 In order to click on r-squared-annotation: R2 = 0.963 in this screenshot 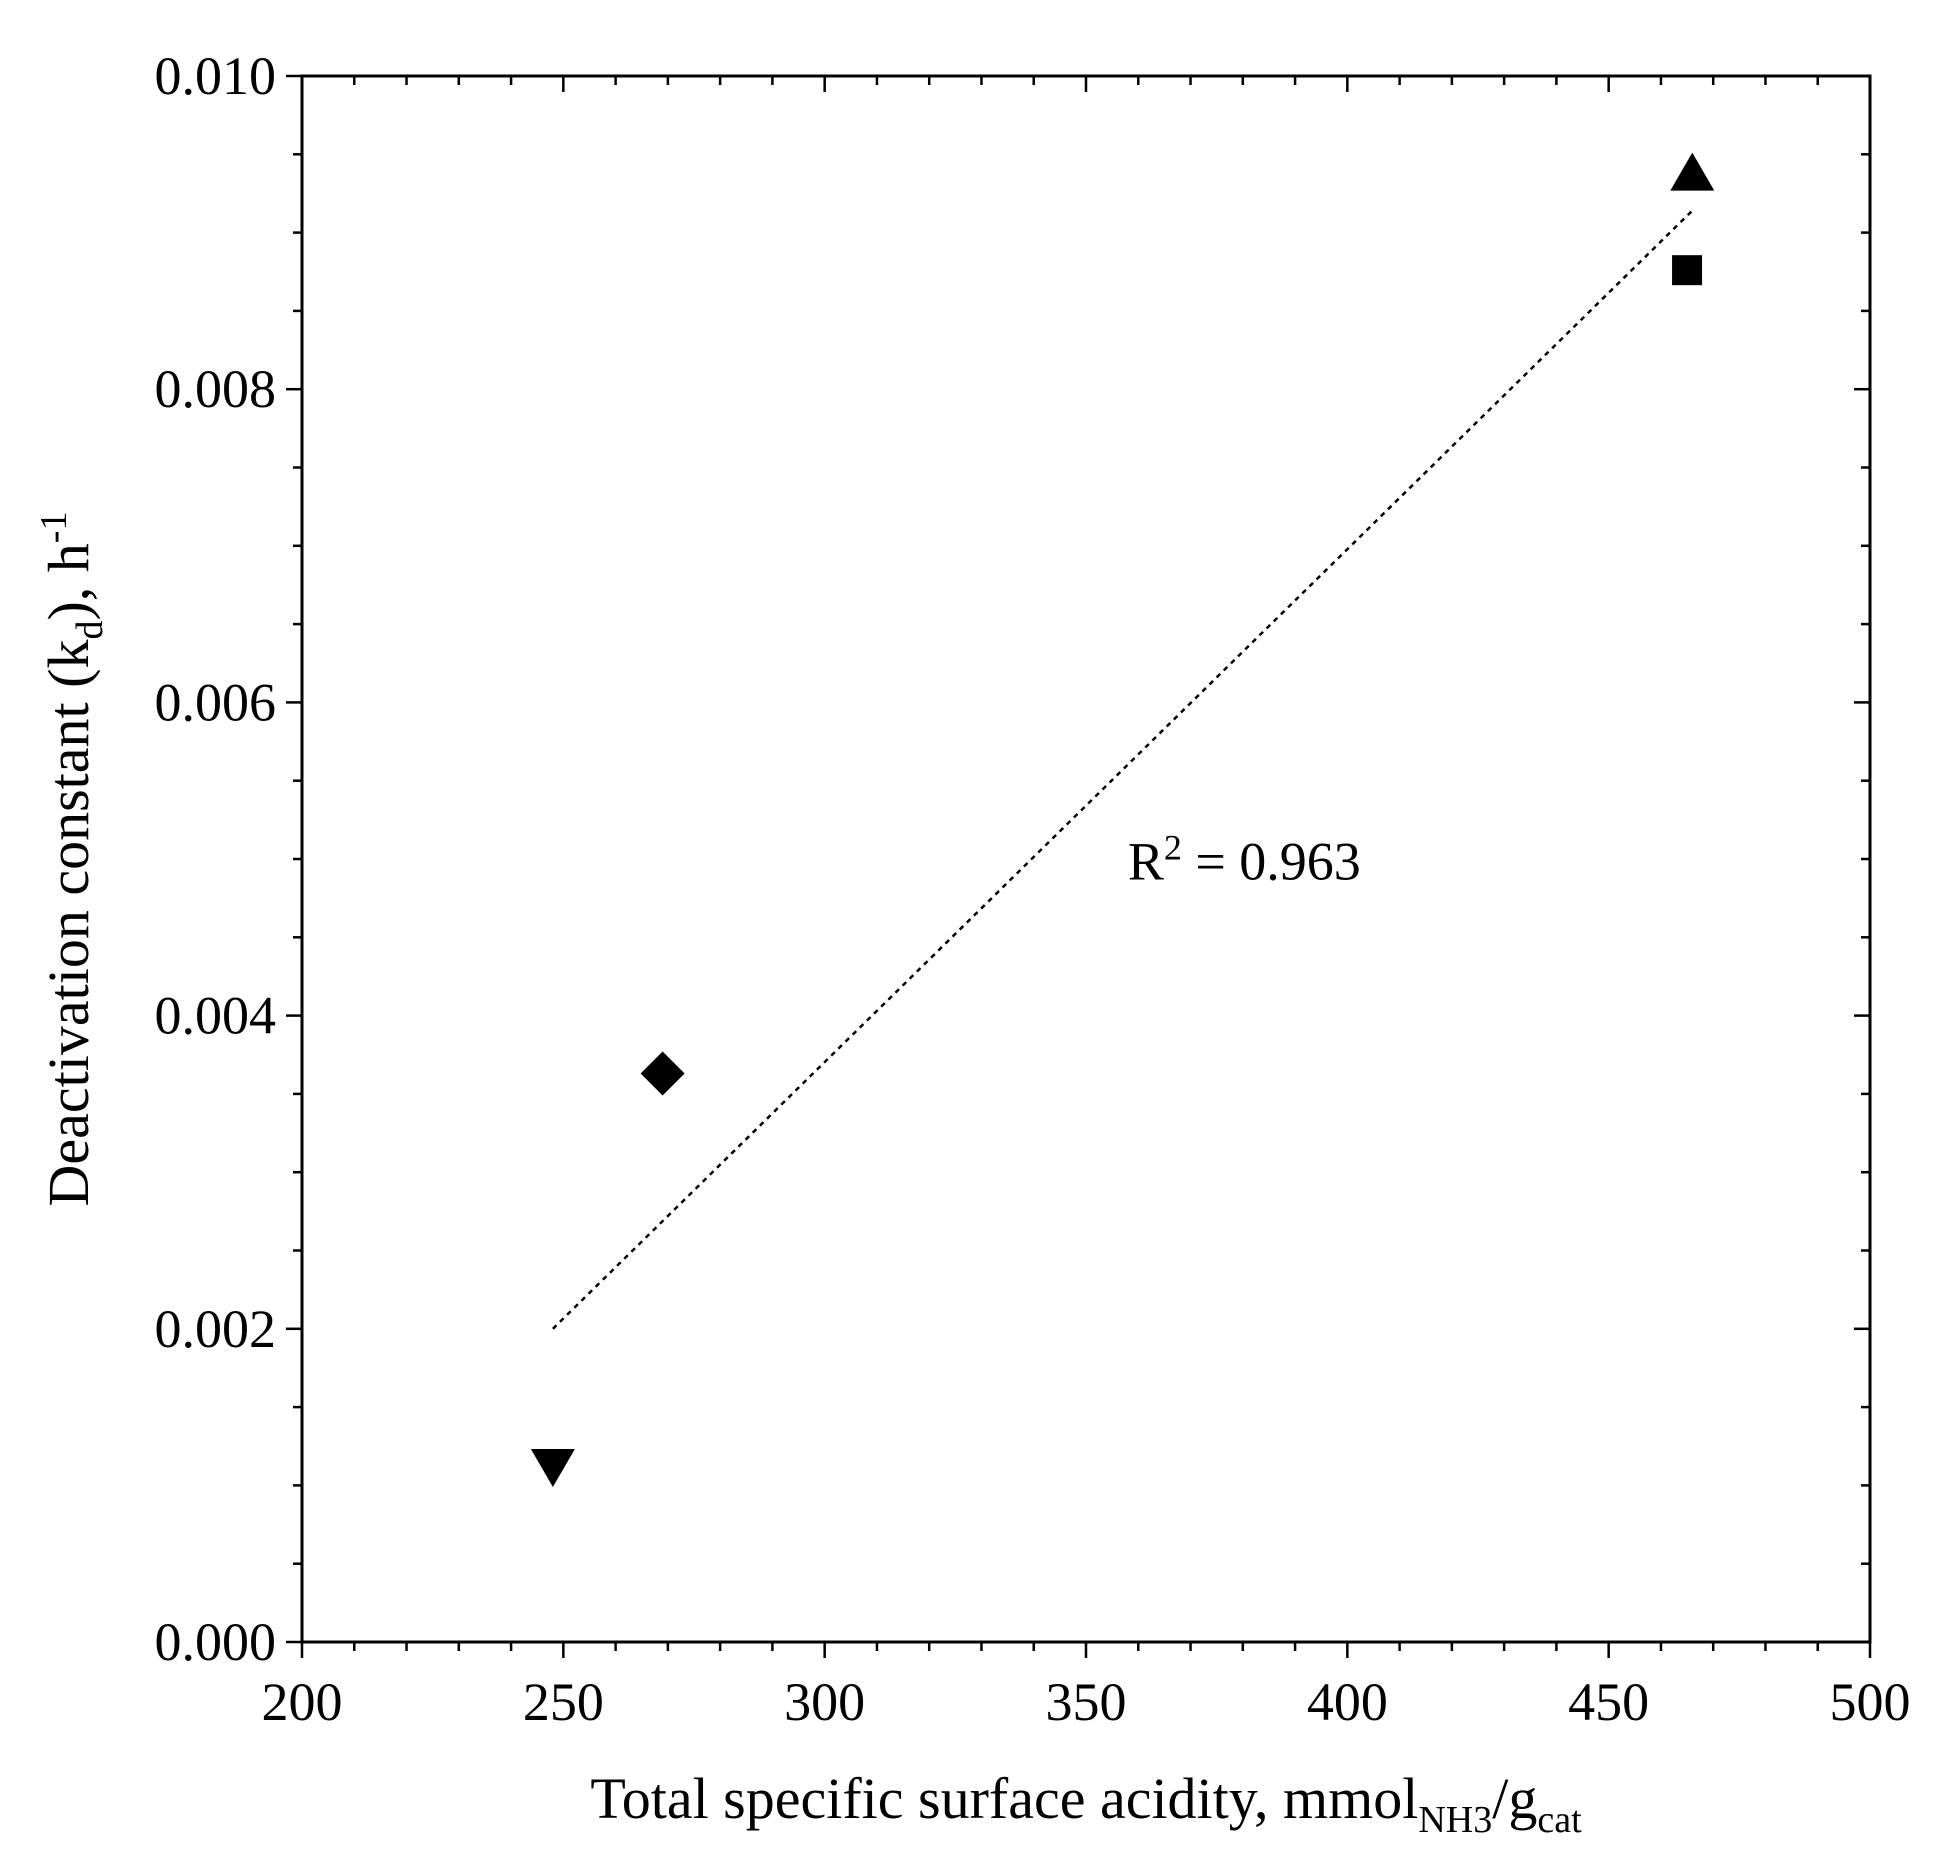, I will do `click(1244, 859)`.